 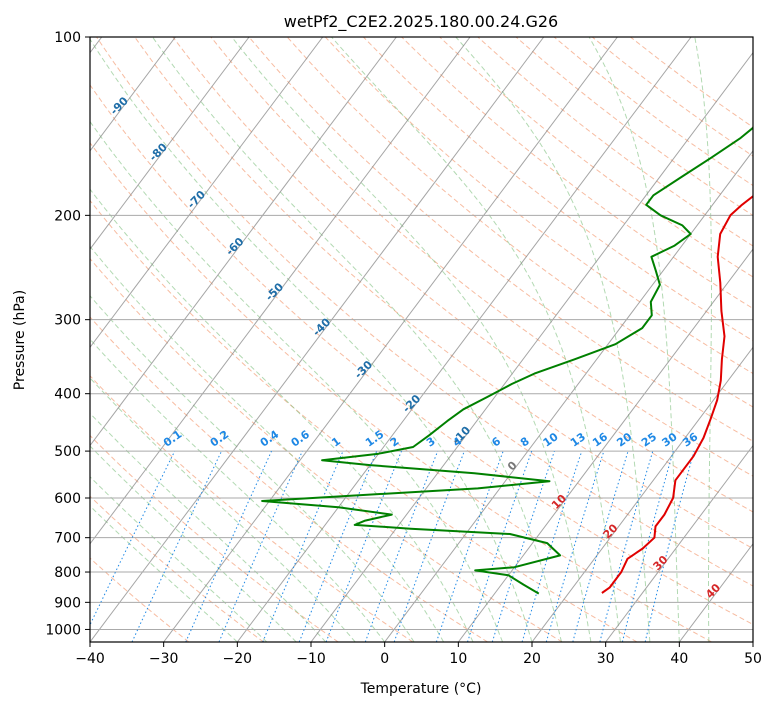 What do you see at coordinates (67, 573) in the screenshot?
I see `y-tick-label: 800` at bounding box center [67, 573].